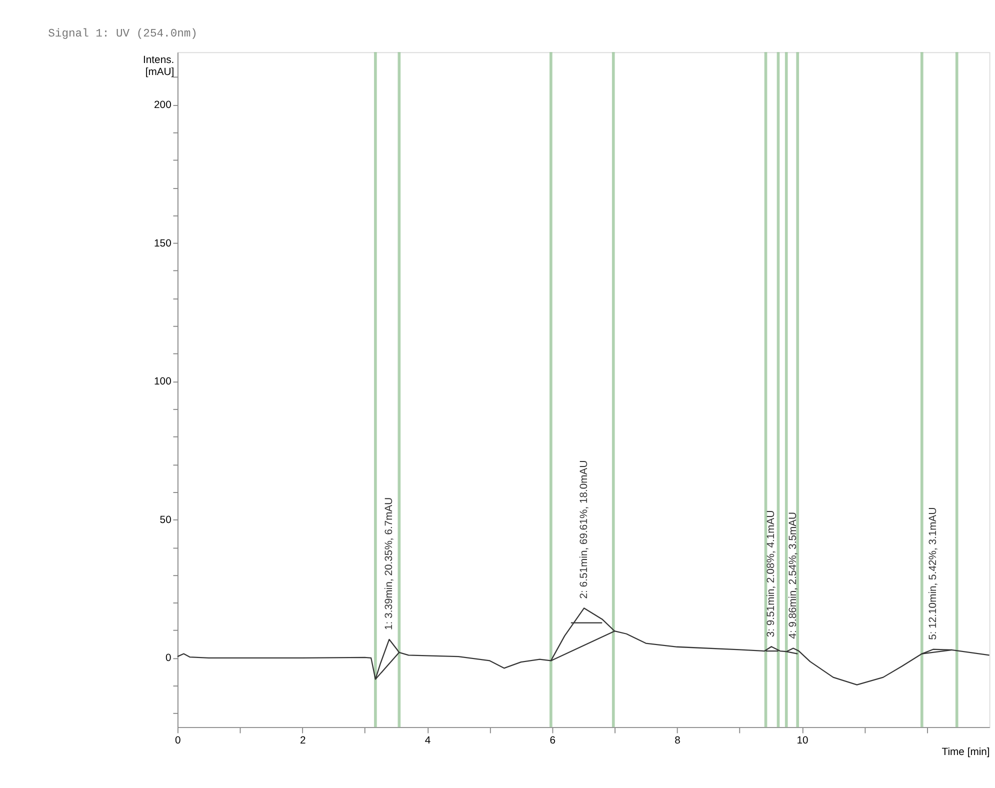  Describe the element at coordinates (427, 741) in the screenshot. I see `x-tick-label: 4` at that location.